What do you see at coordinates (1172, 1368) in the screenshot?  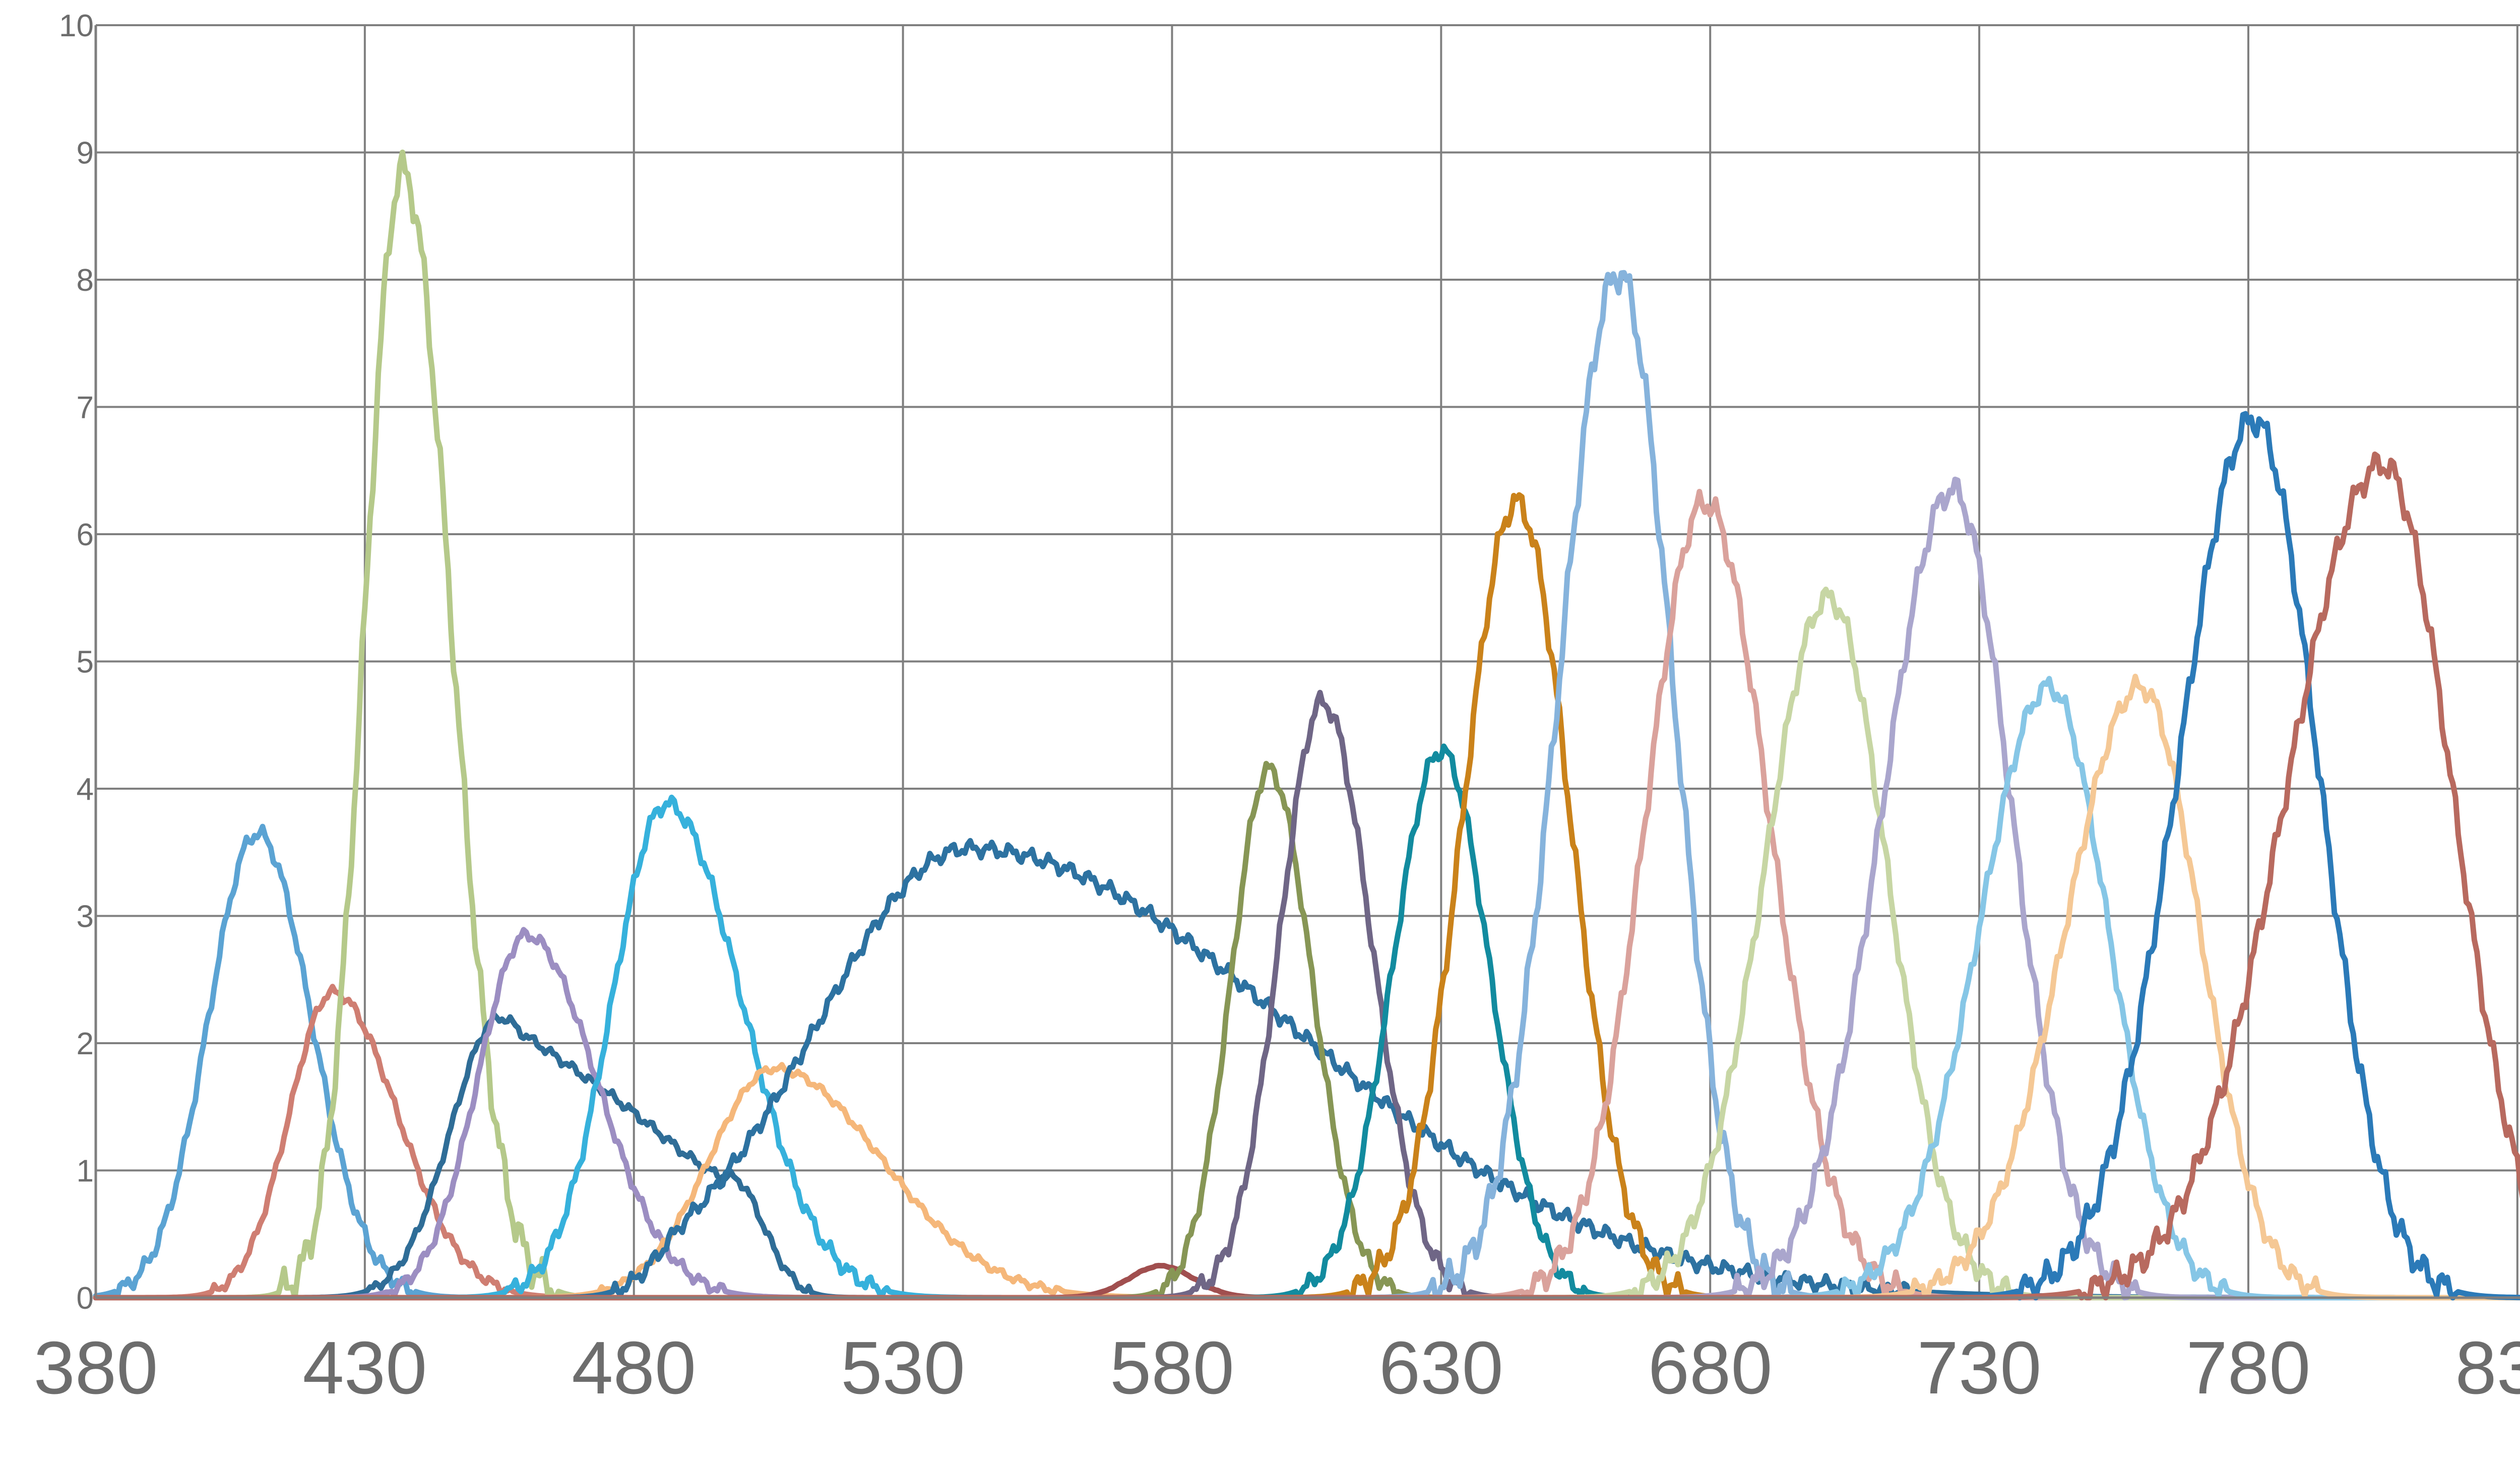 I see `x-tick-label: 580` at bounding box center [1172, 1368].